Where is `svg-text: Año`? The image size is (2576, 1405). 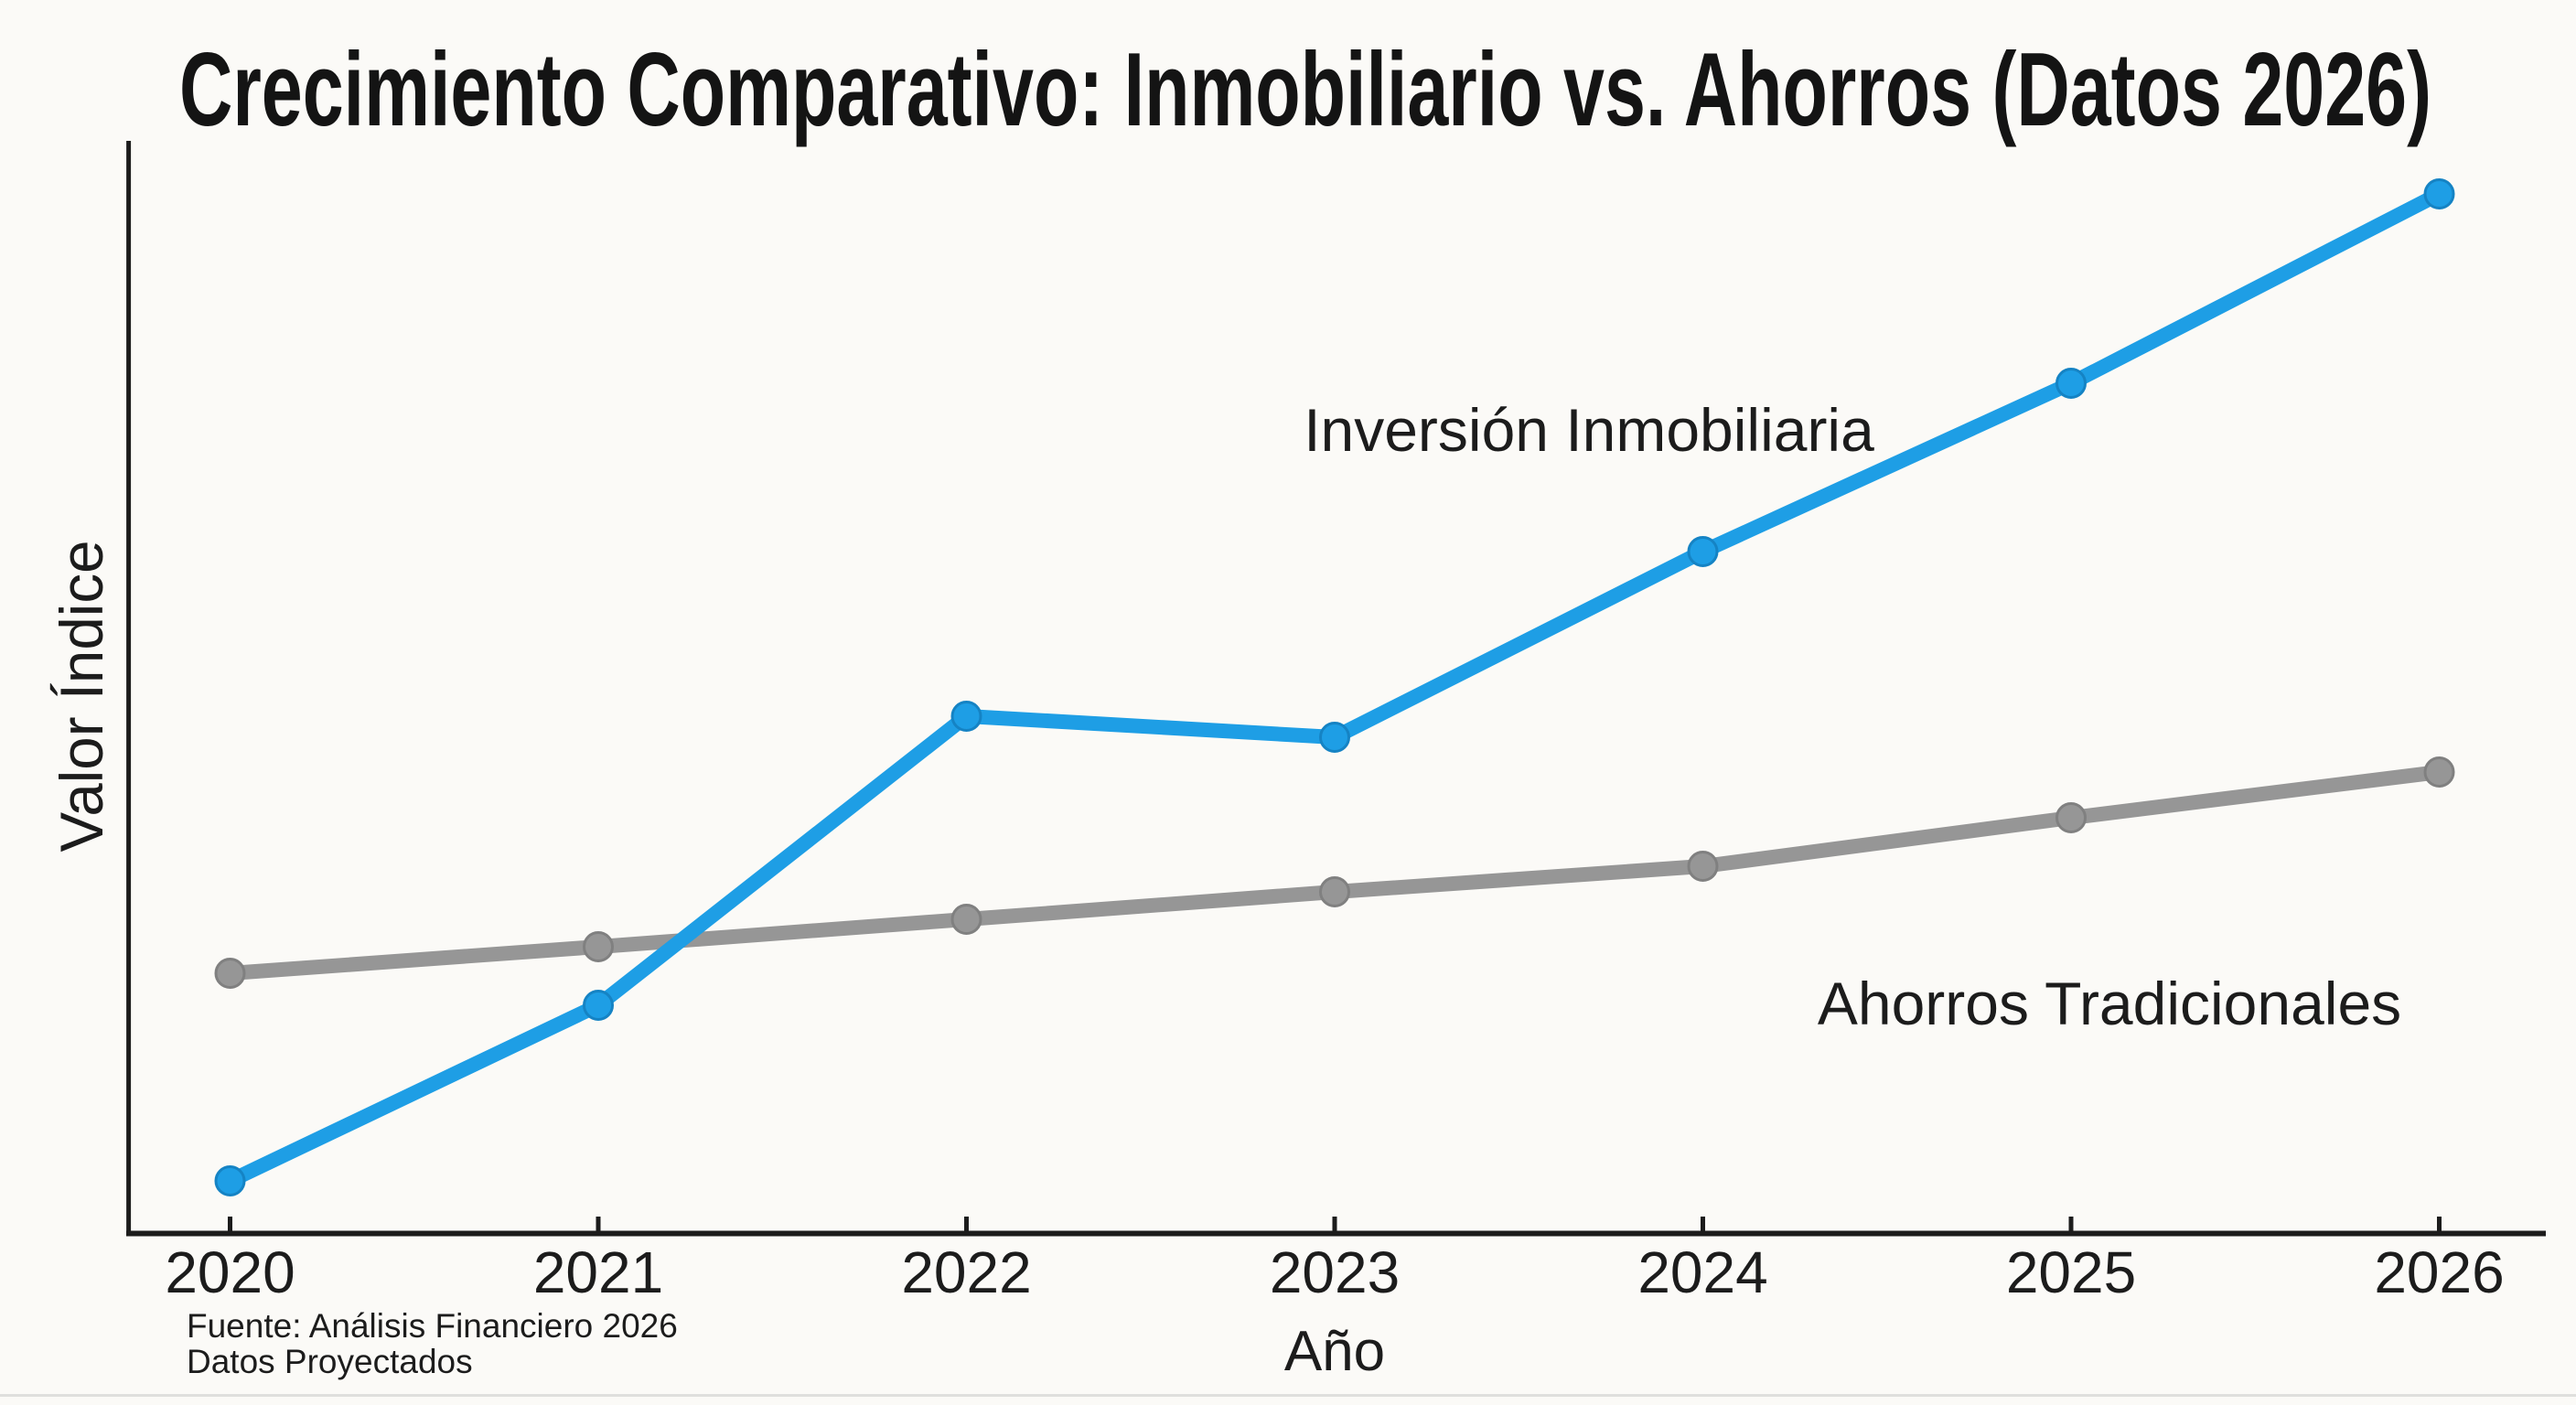
svg-text: Año is located at coordinates (1335, 1352).